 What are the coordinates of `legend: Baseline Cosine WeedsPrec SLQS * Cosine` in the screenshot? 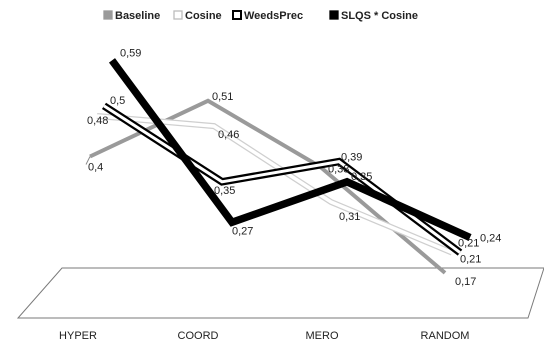 It's located at (261, 16).